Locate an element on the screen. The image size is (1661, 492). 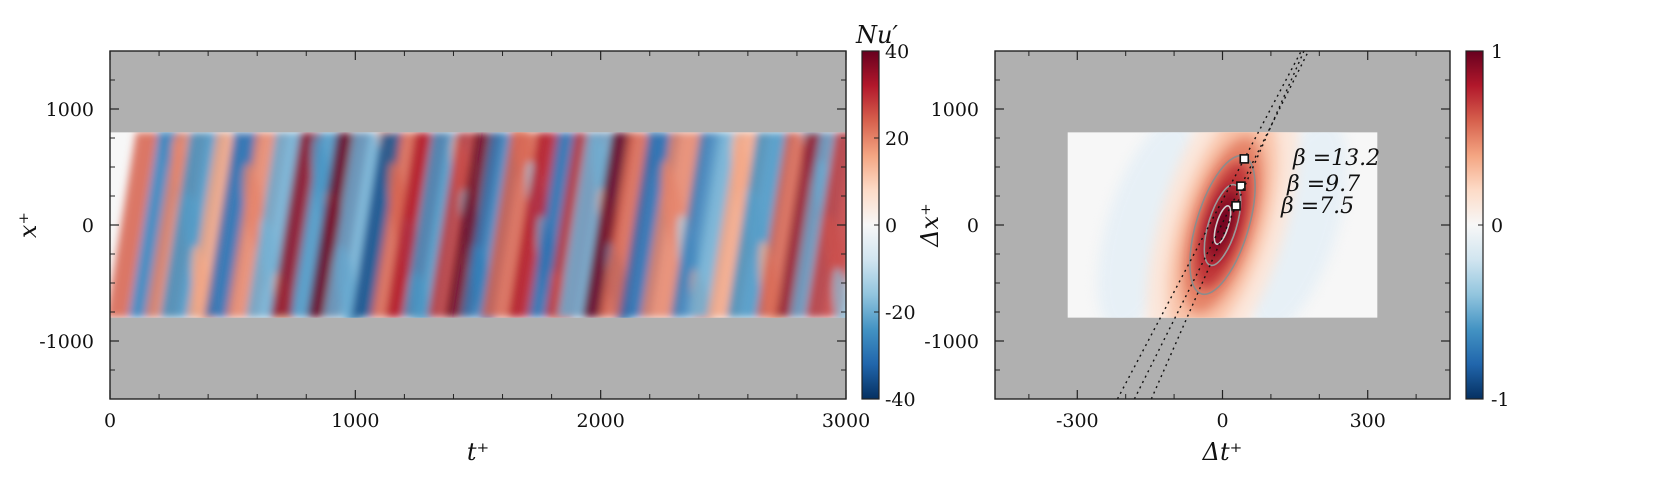
x-tick-label: 1000 is located at coordinates (355, 421).